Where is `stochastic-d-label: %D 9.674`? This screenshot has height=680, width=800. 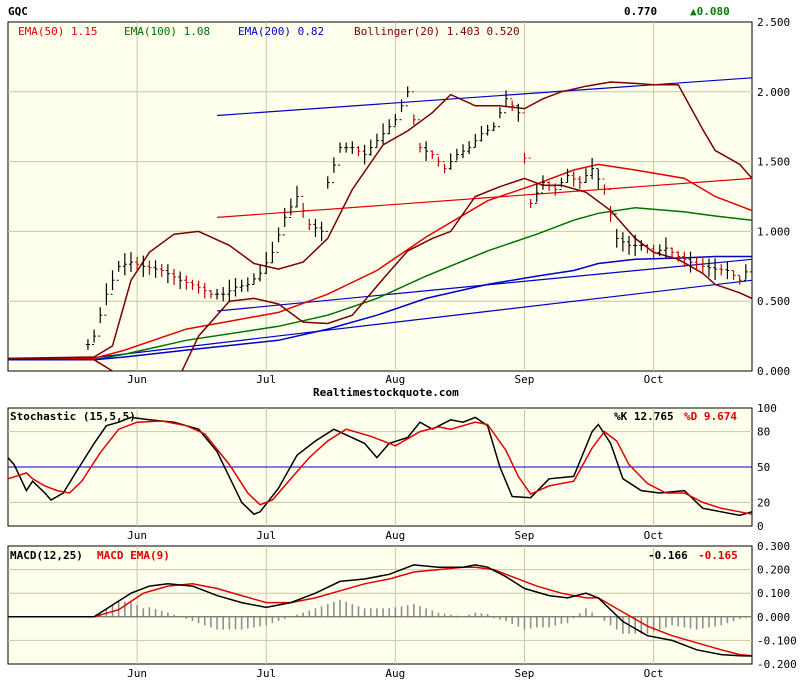
stochastic-d-label: %D 9.674 is located at coordinates (710, 416).